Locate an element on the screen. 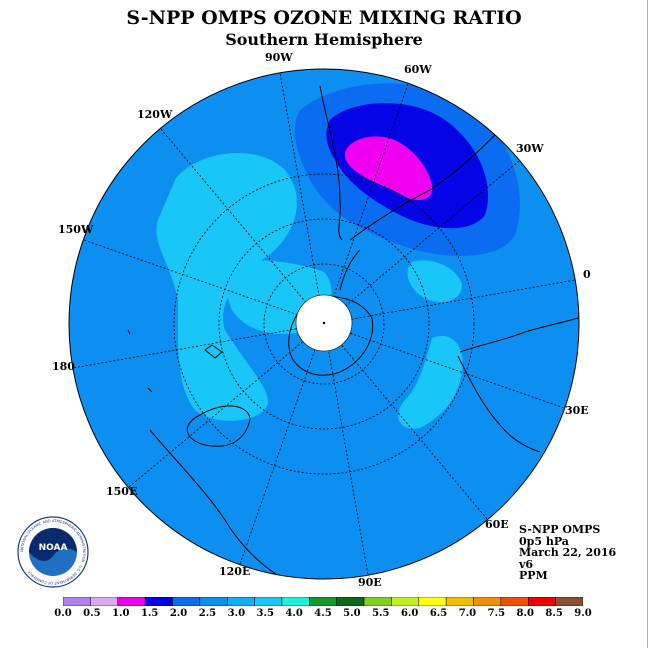 The image size is (648, 648). info-instrument: S-NPP OMPS is located at coordinates (560, 529).